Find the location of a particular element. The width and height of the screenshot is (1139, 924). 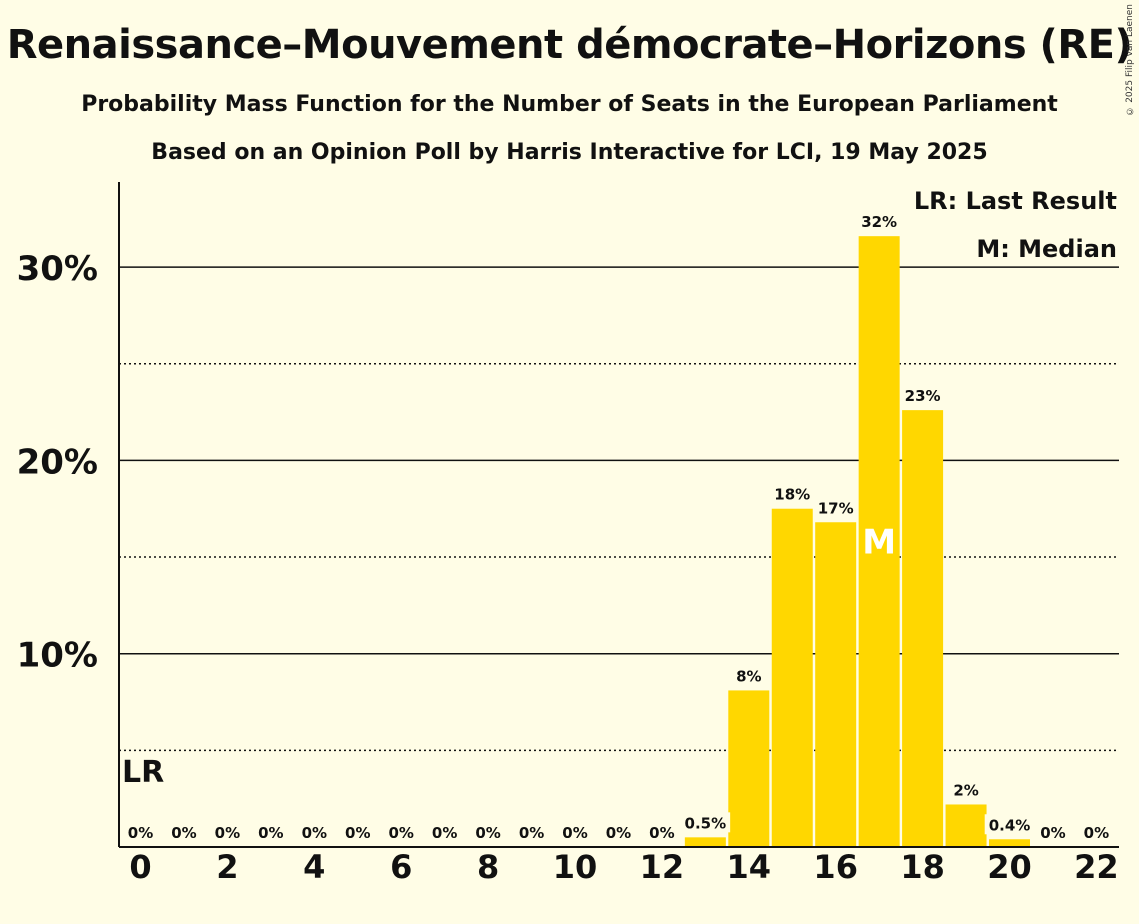

data-label: 23% is located at coordinates (923, 396).